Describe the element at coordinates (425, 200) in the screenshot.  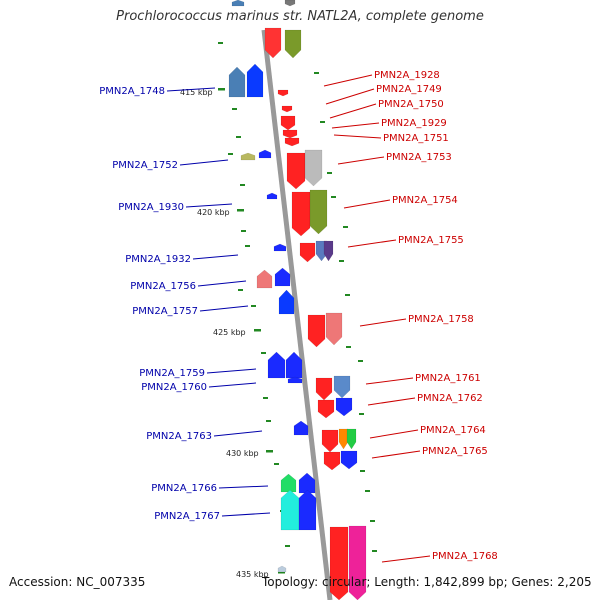
I see `forward-gene-label: PMN2A_1754` at that location.